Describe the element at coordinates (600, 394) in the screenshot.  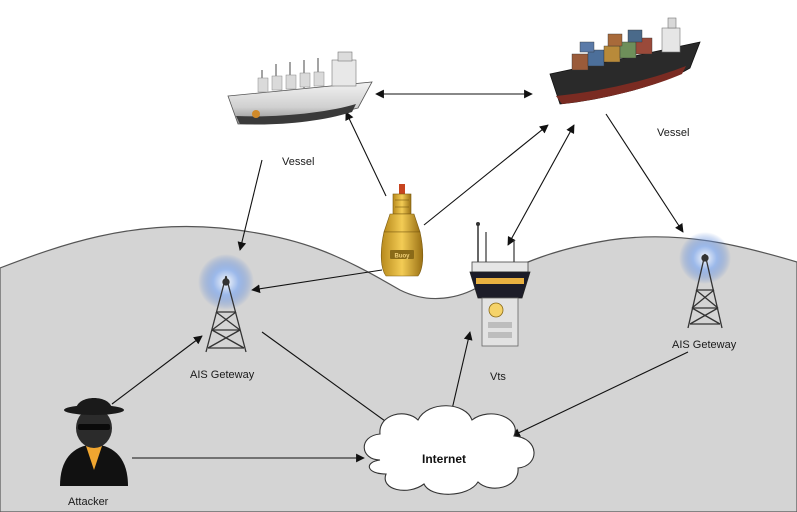
I see `edge-ais-right-to-internet` at that location.